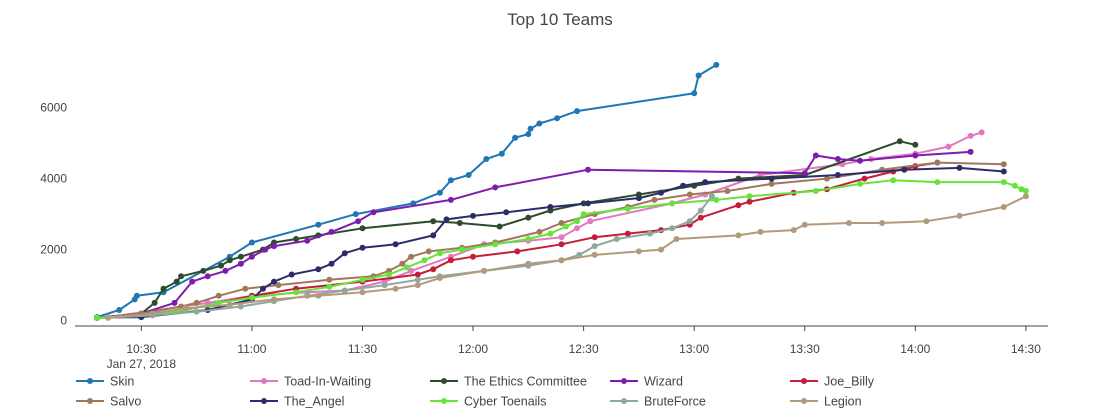  What do you see at coordinates (663, 382) in the screenshot?
I see `legend-label: Wizard` at bounding box center [663, 382].